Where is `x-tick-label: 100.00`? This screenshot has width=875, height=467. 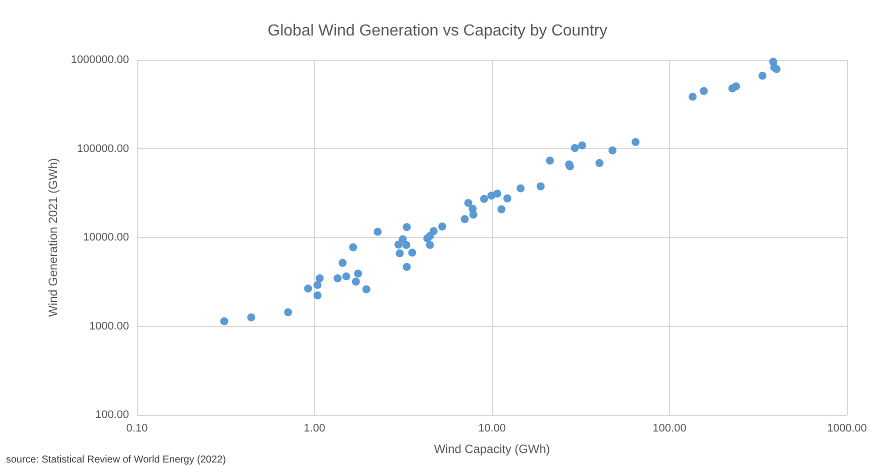
x-tick-label: 100.00 is located at coordinates (669, 428).